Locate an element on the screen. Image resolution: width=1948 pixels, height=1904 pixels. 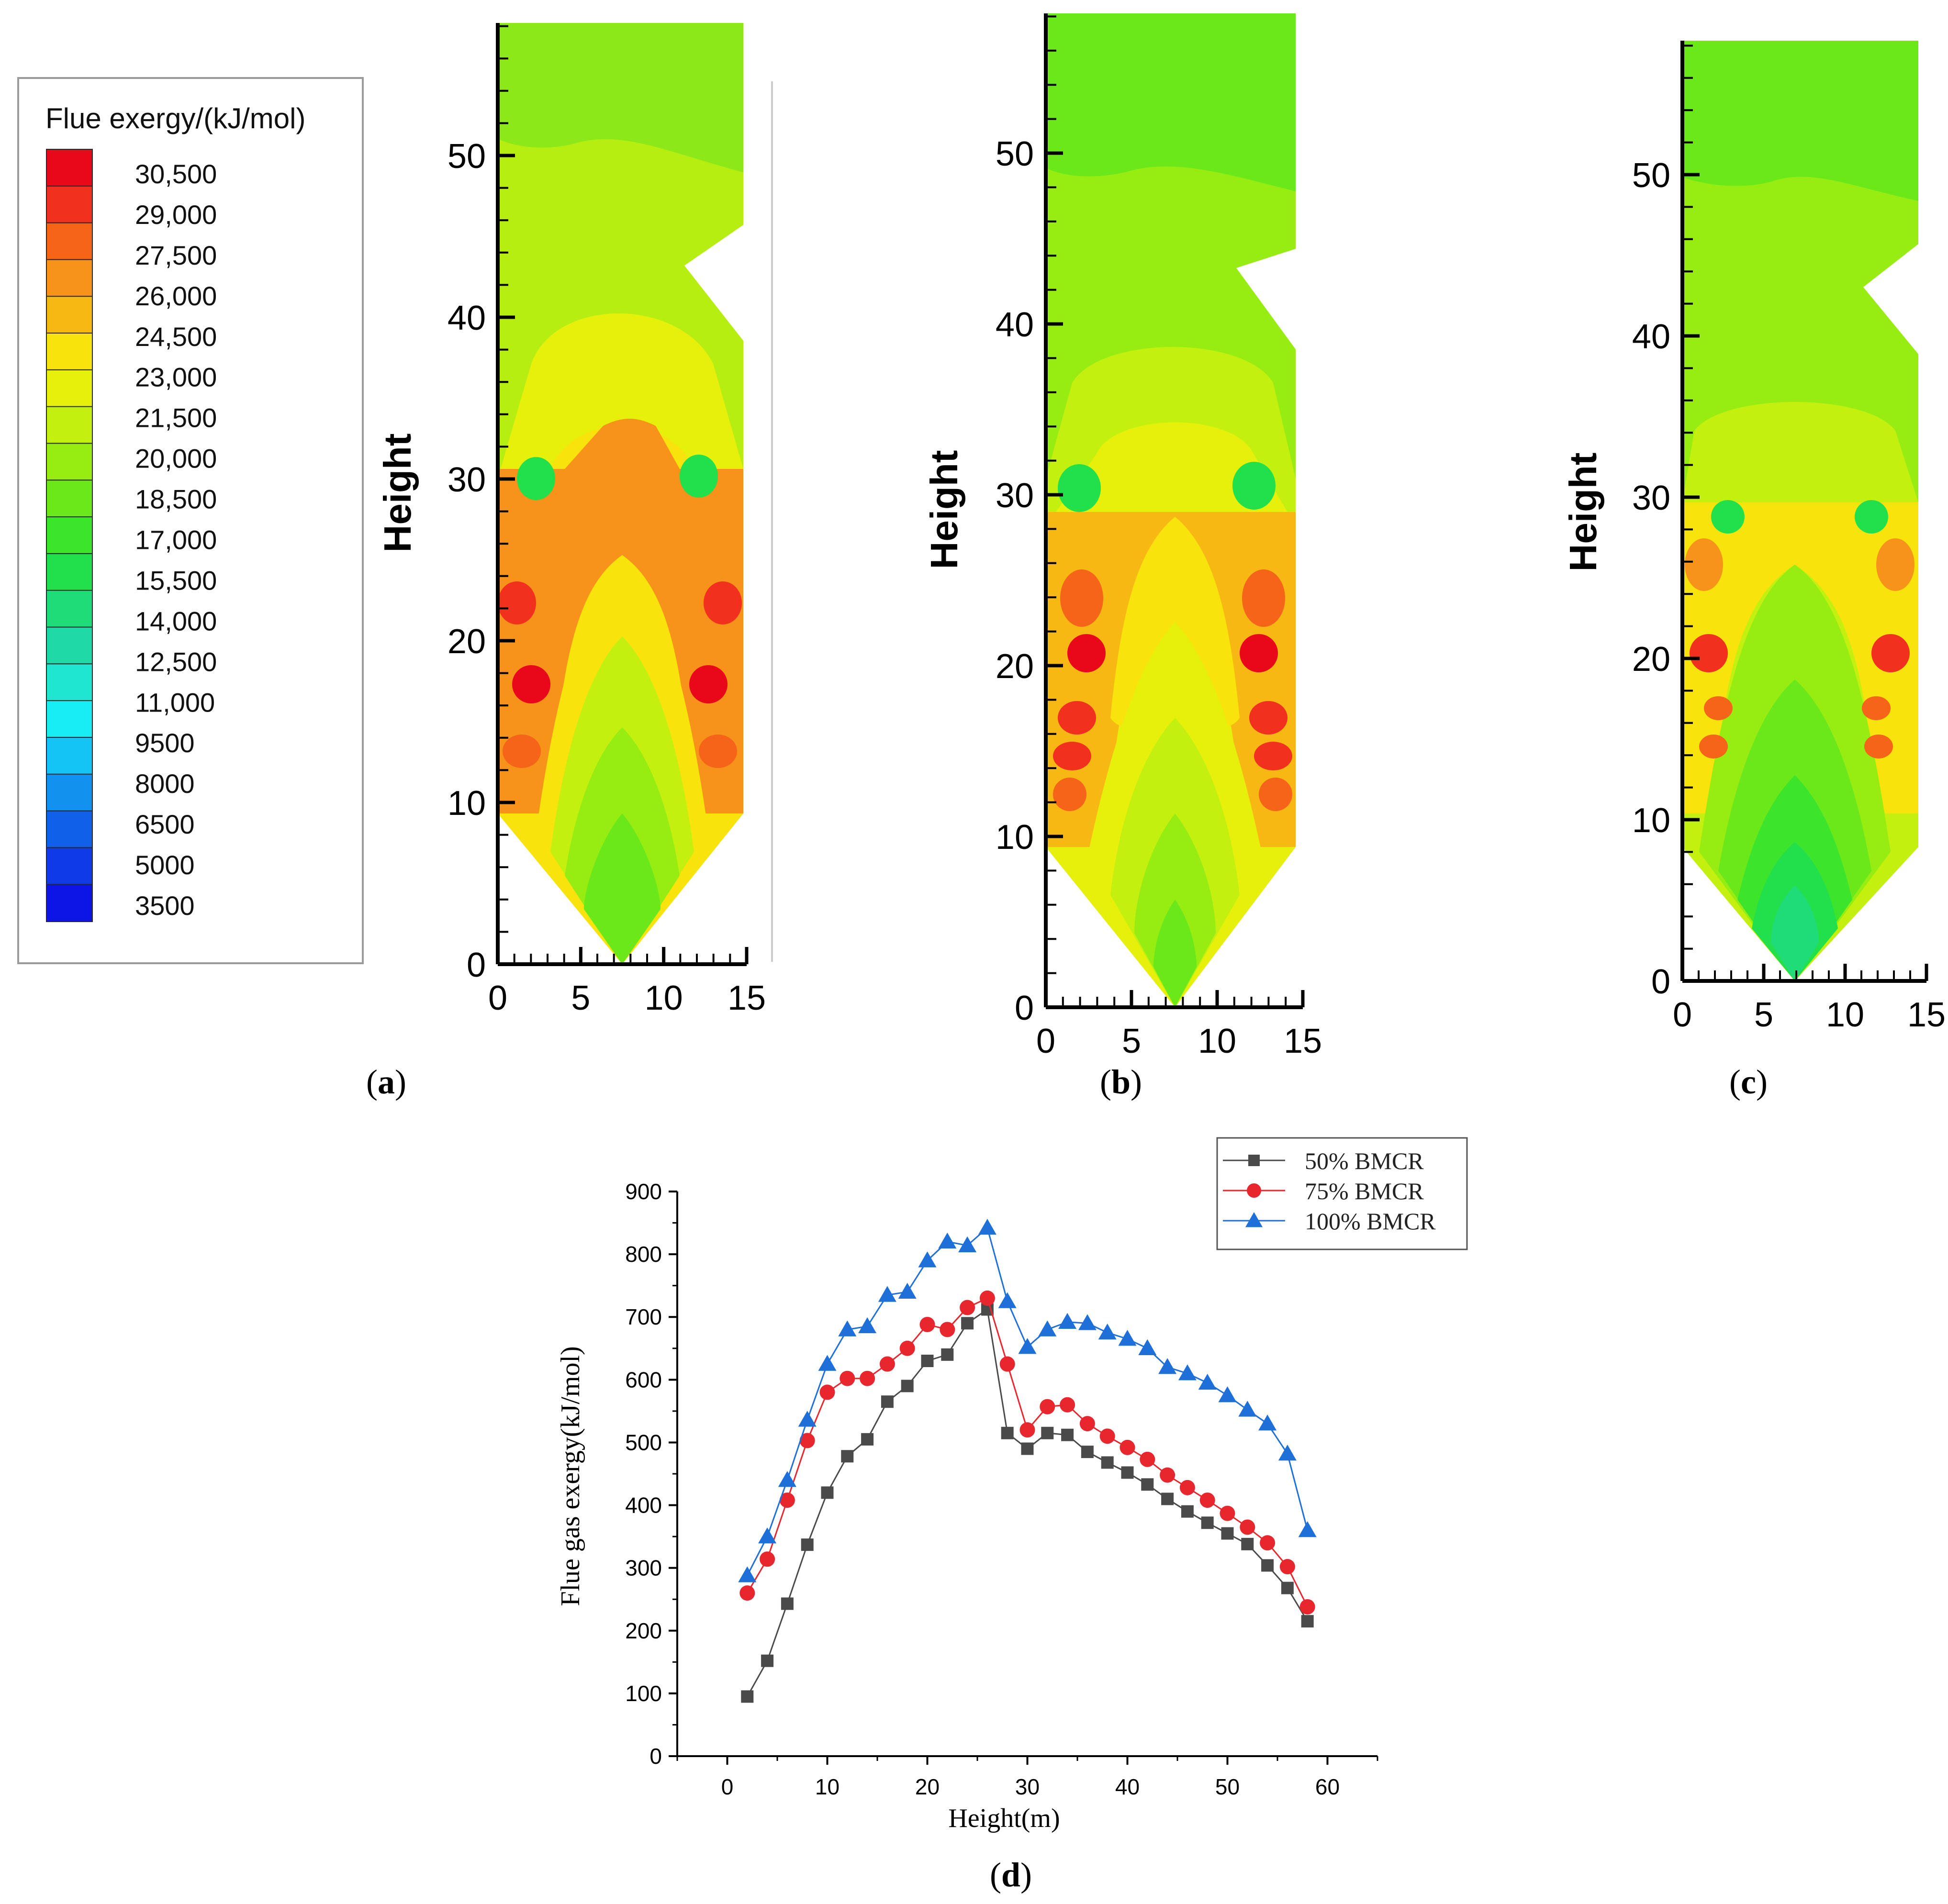
svg-text: (c) is located at coordinates (1749, 1082).